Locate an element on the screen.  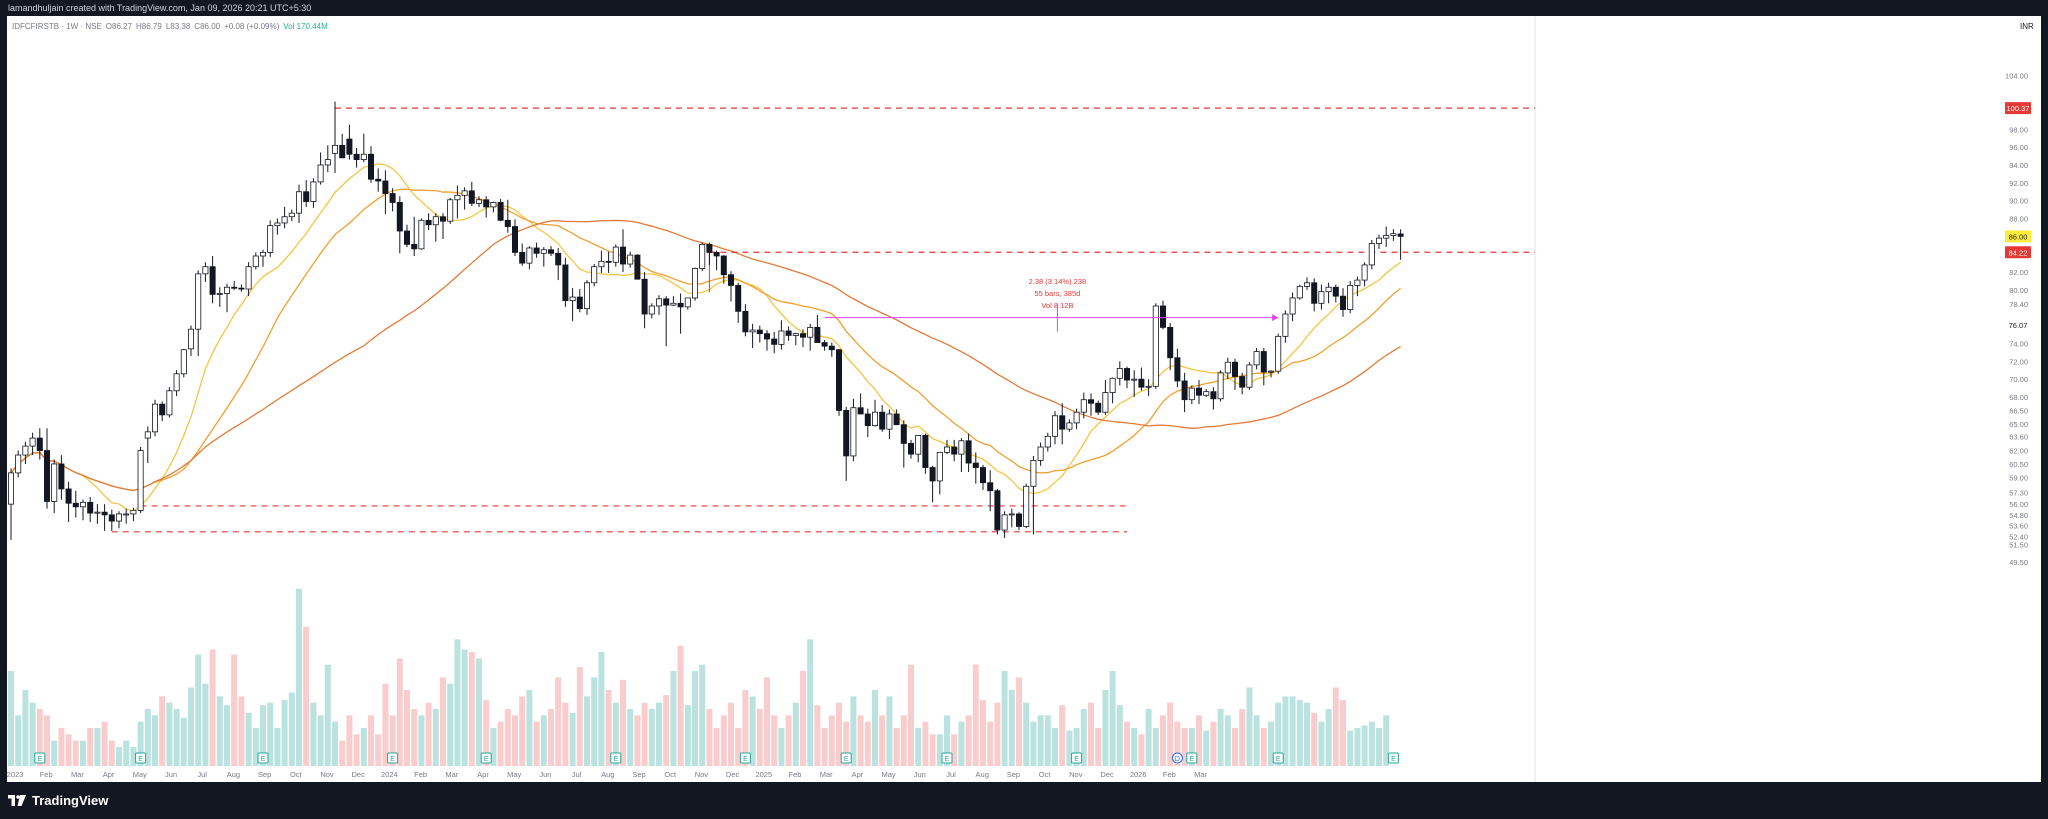
x-tick-label: Jul is located at coordinates (202, 774).